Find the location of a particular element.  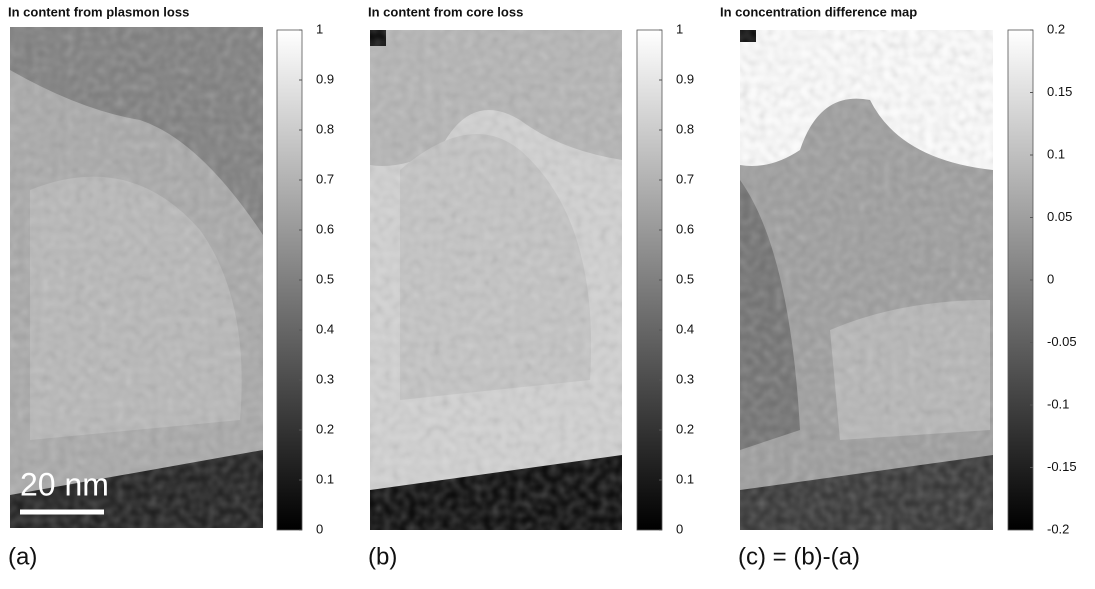

panel-label: (b) is located at coordinates (382, 556).